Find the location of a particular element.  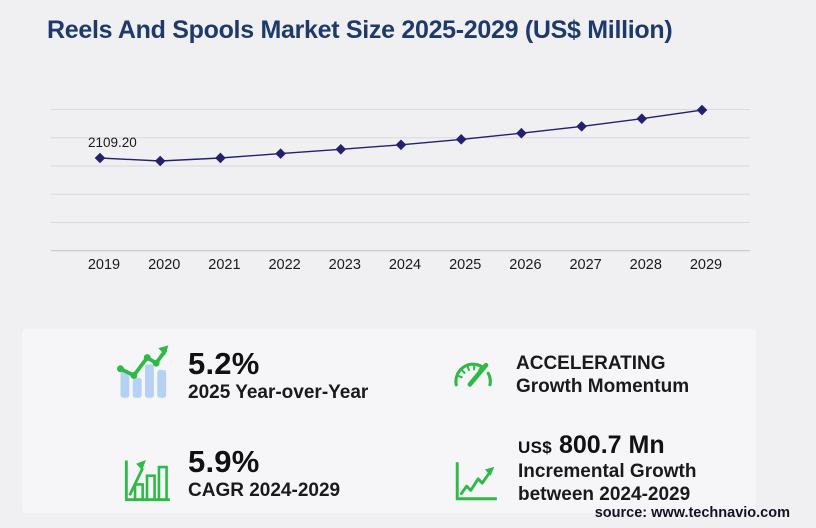

yoy-value: 5.2% is located at coordinates (224, 363).